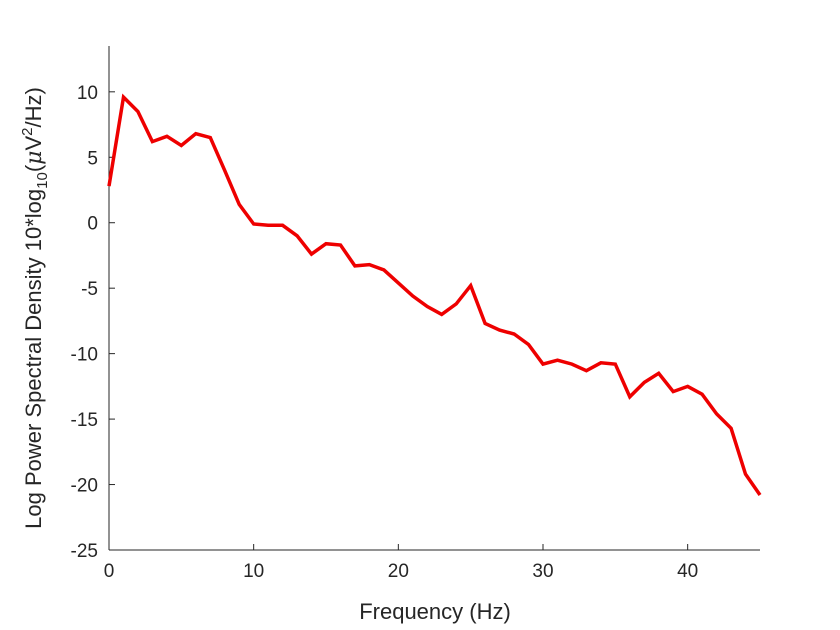 The height and width of the screenshot is (630, 840). I want to click on x-tick-label: 30, so click(542, 571).